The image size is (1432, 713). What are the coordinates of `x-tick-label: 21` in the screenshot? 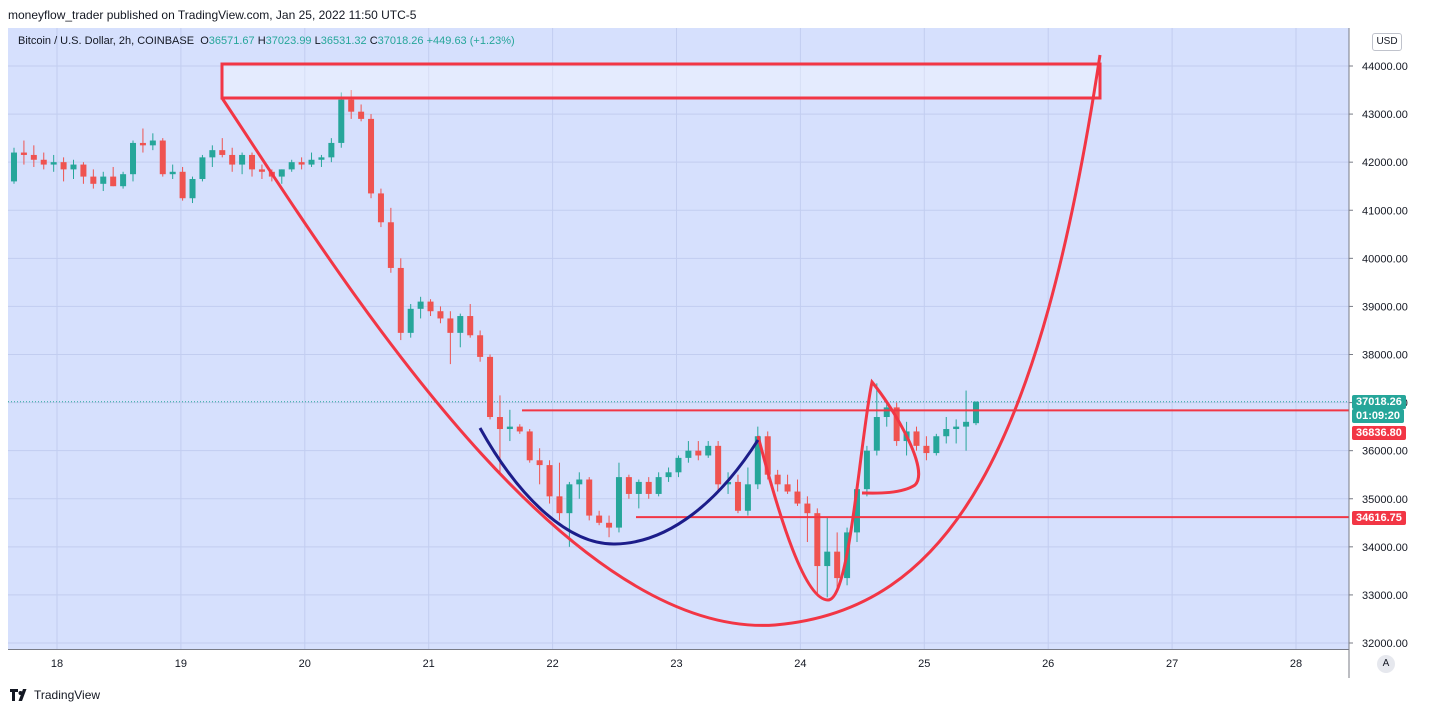 It's located at (429, 664).